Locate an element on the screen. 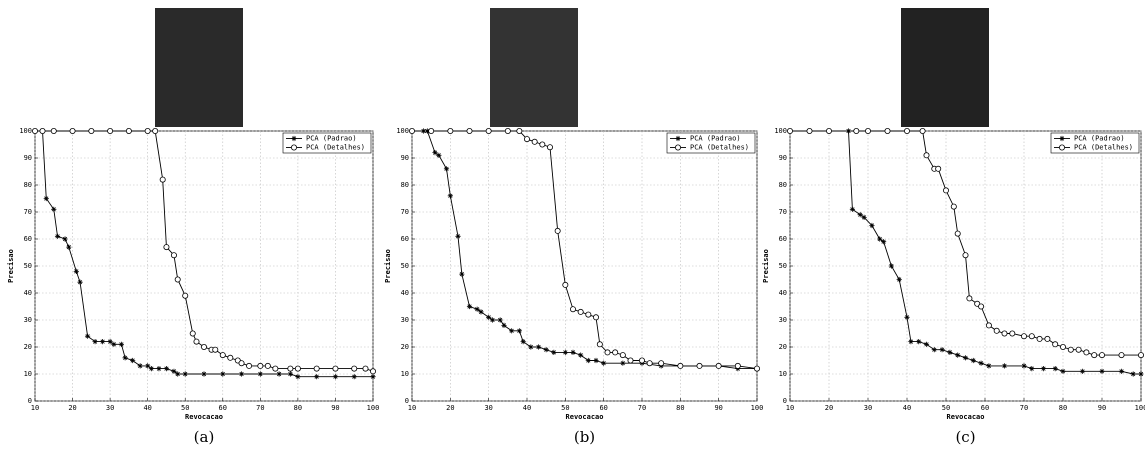 The width and height of the screenshot is (1145, 455). y-tick-label: 0 is located at coordinates (407, 401).